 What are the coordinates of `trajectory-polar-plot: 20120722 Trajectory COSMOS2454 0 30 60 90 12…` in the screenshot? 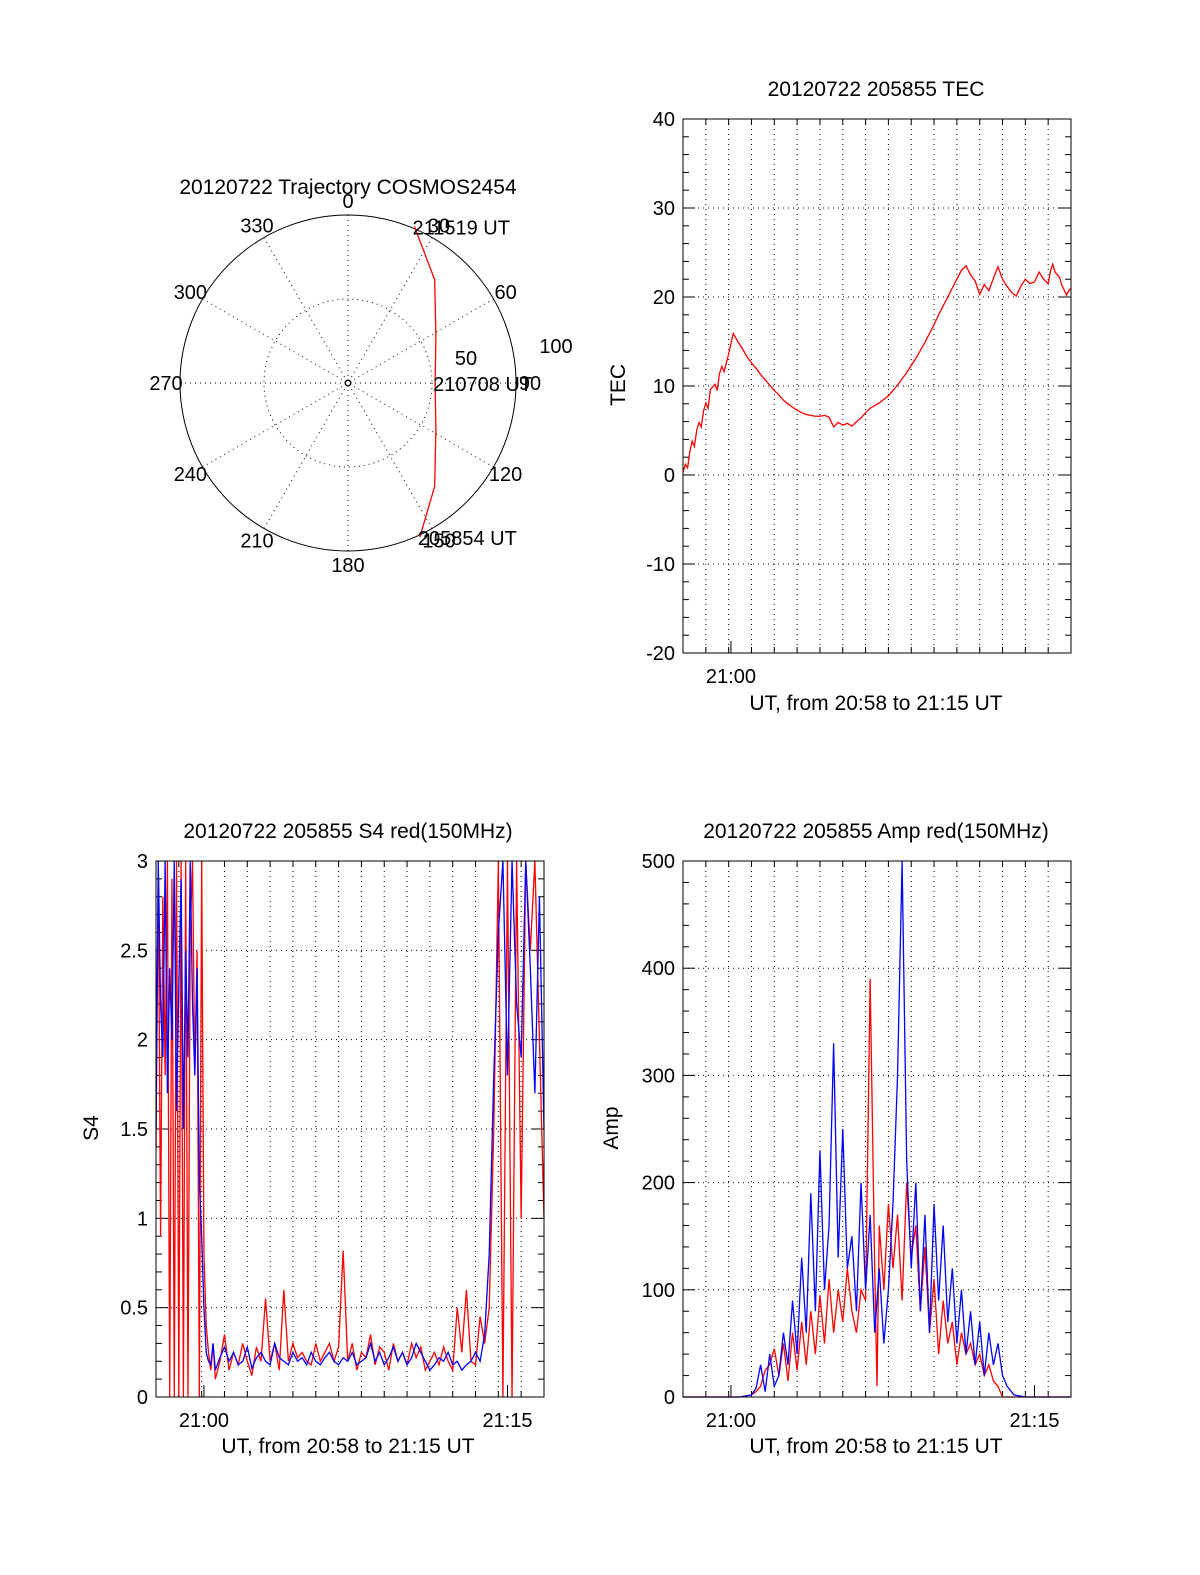 It's located at (360, 376).